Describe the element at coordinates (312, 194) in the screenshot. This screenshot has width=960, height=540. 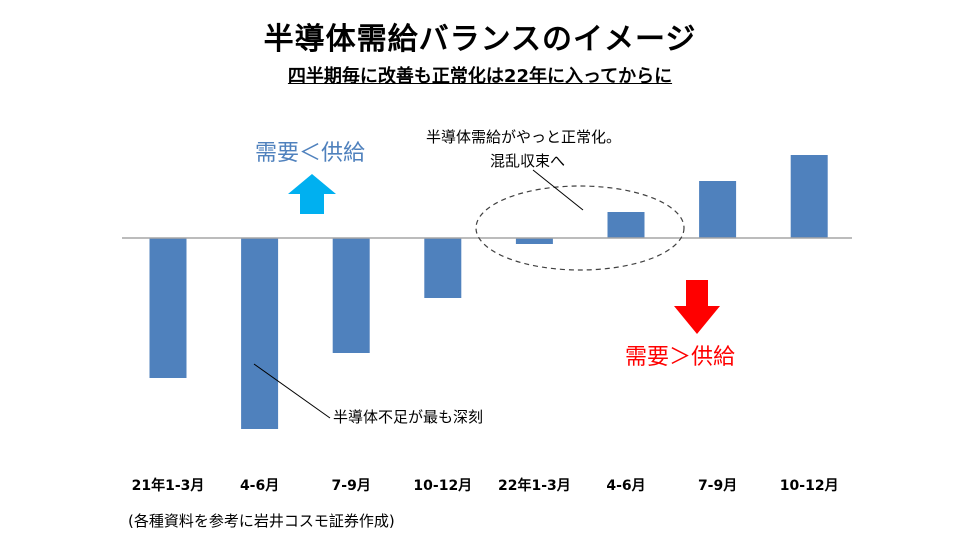
I see `up-arrow-icon` at that location.